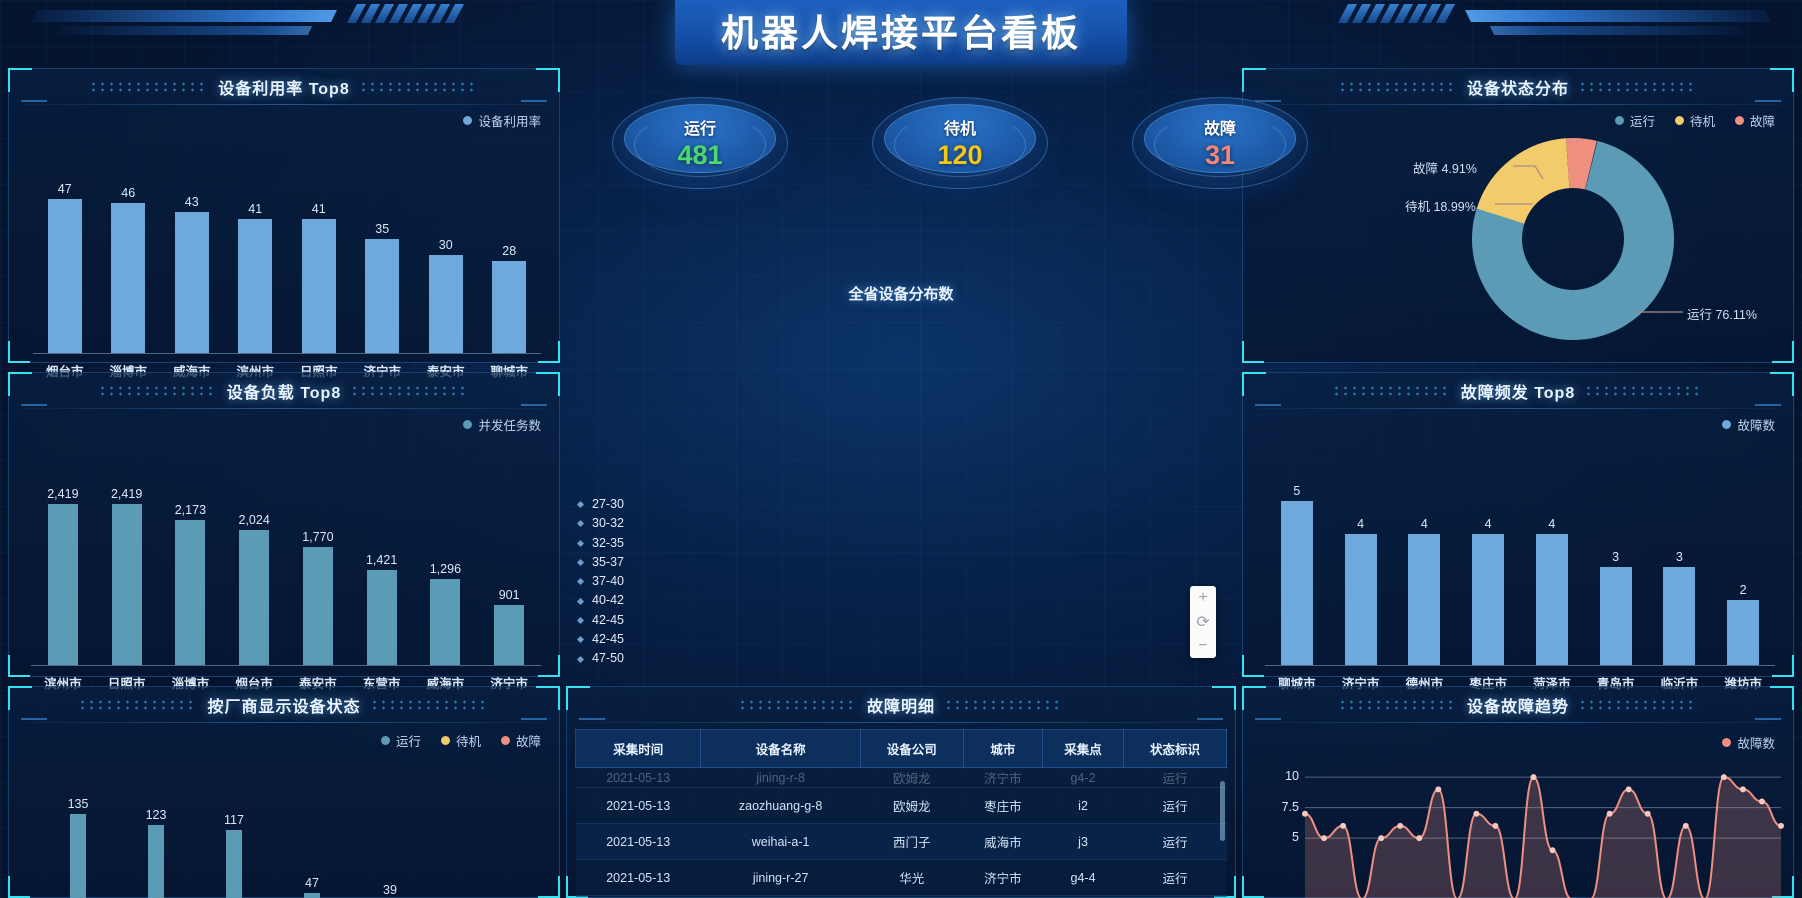 This screenshot has width=1802, height=898. Describe the element at coordinates (600, 504) in the screenshot. I see `map-legend-item: 27-30` at that location.